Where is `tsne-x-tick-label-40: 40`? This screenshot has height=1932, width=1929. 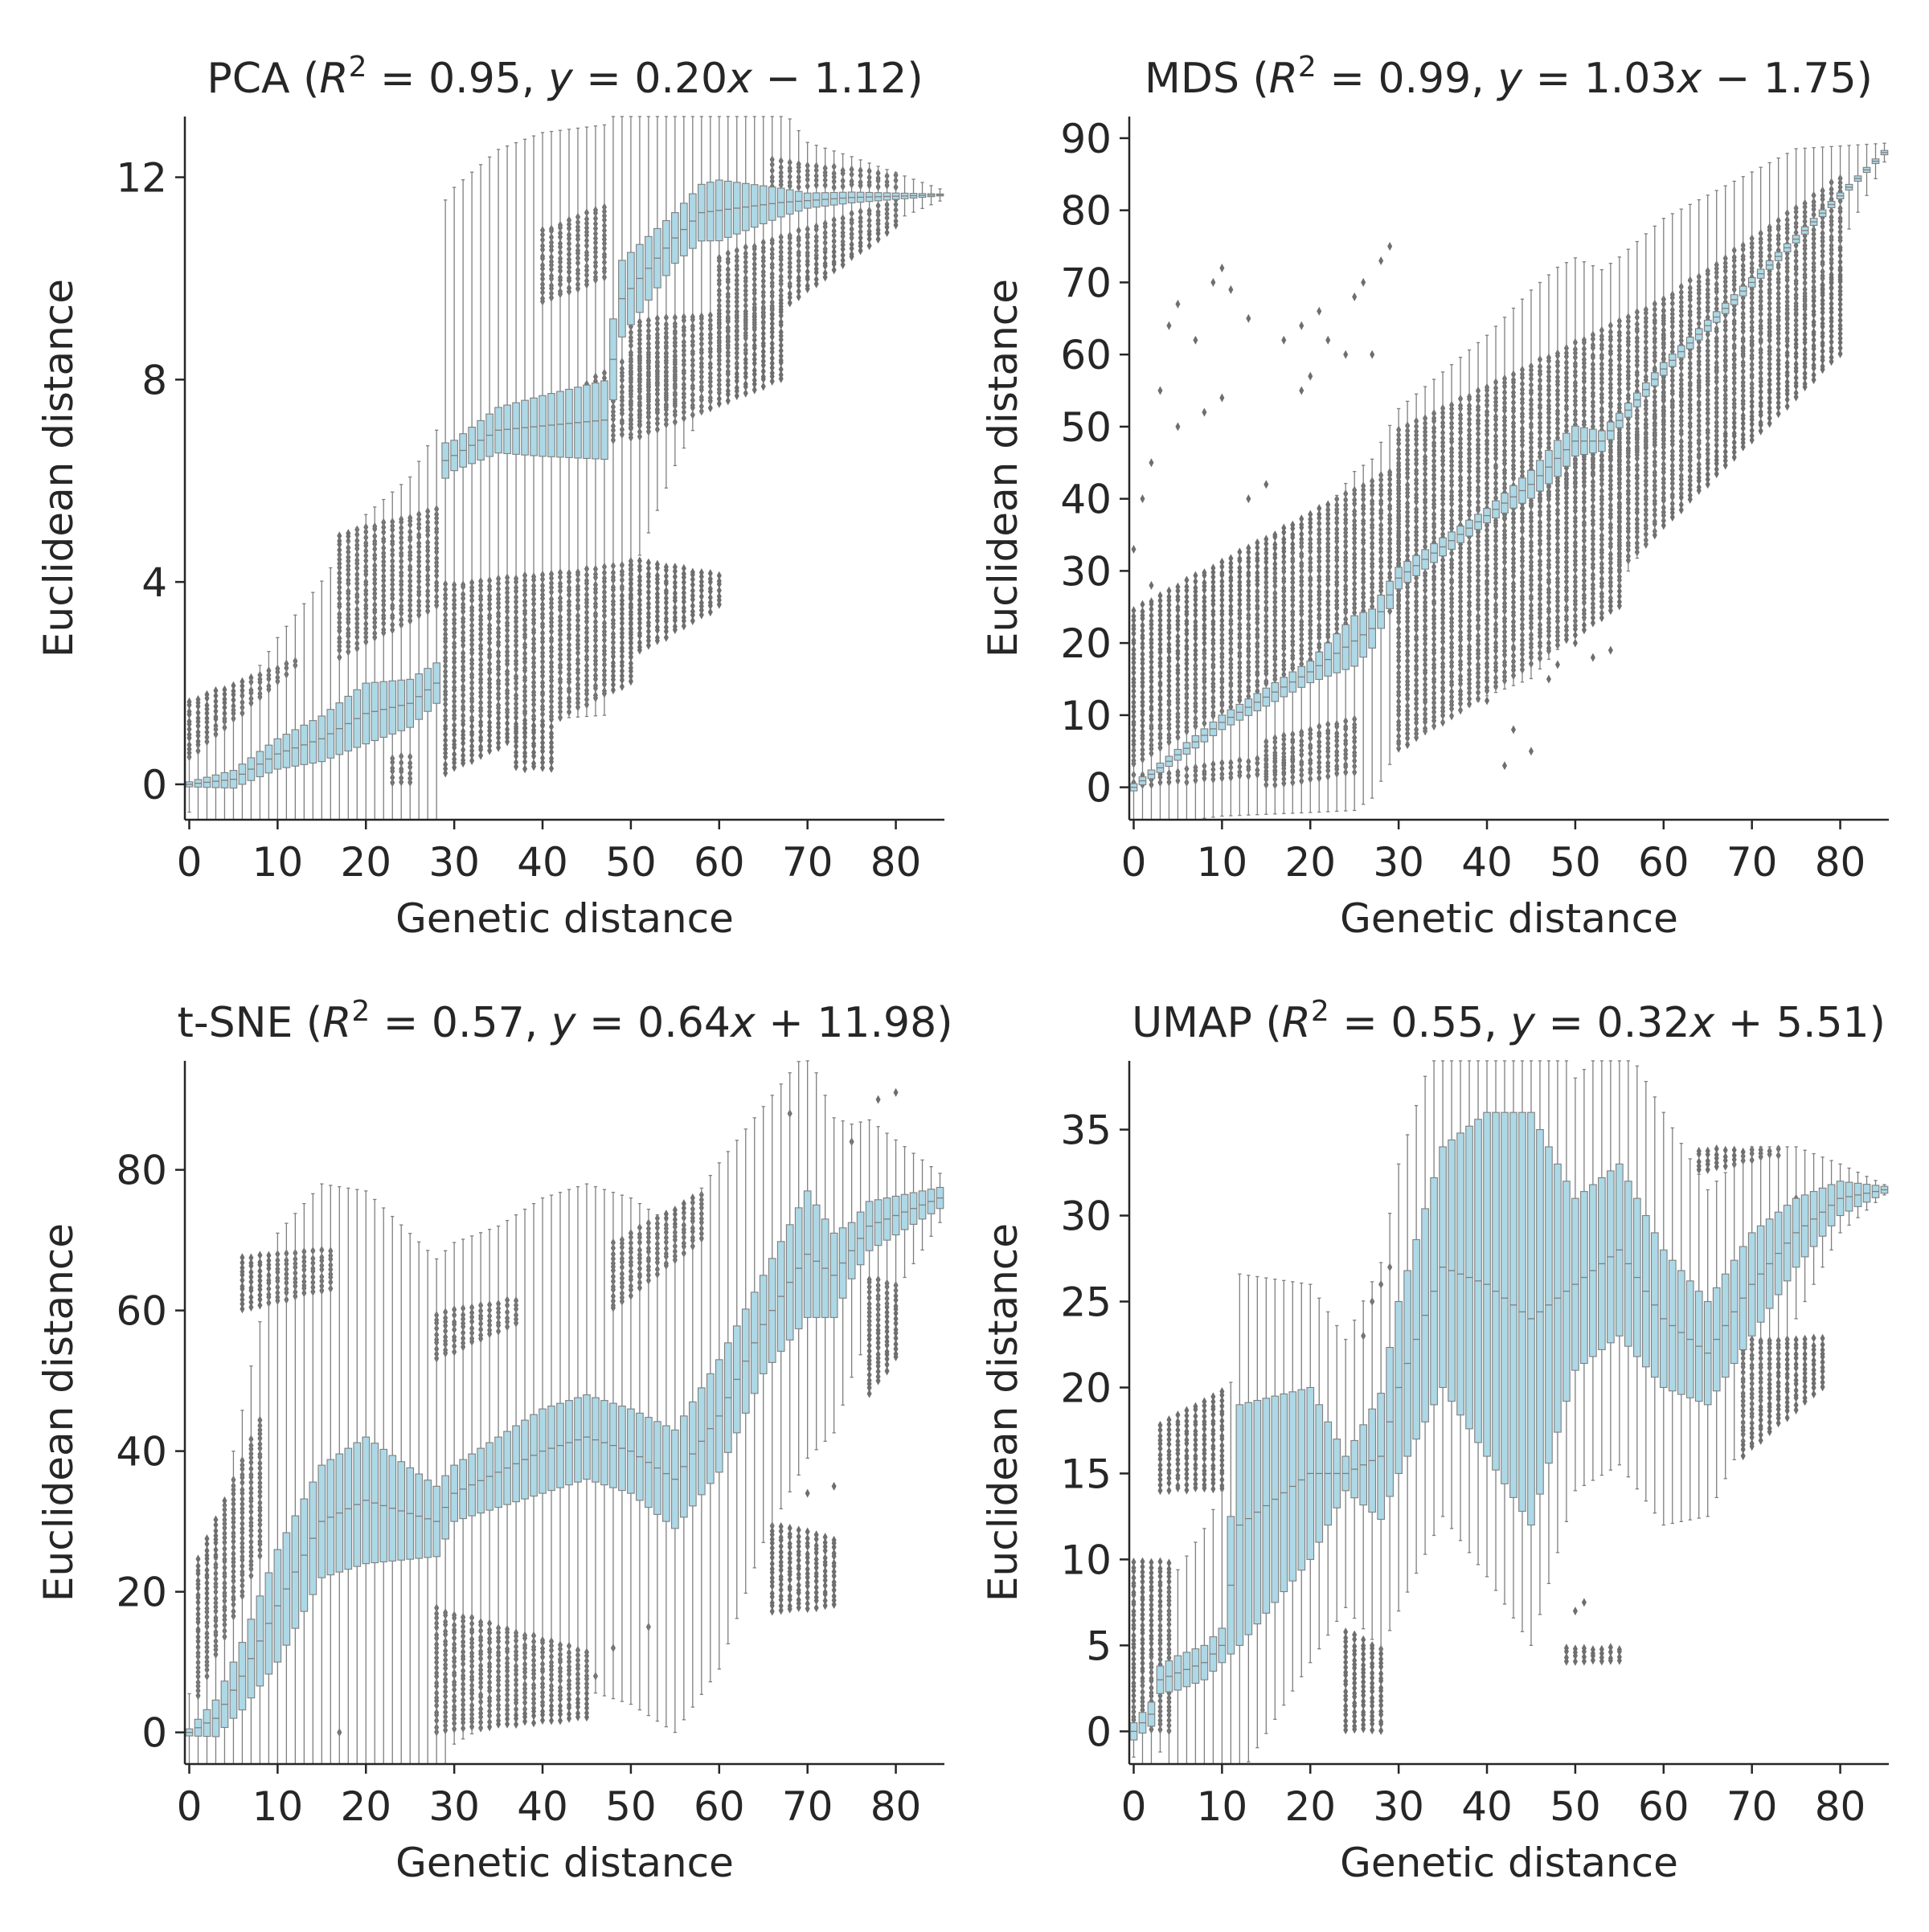 tsne-x-tick-label-40: 40 is located at coordinates (542, 1806).